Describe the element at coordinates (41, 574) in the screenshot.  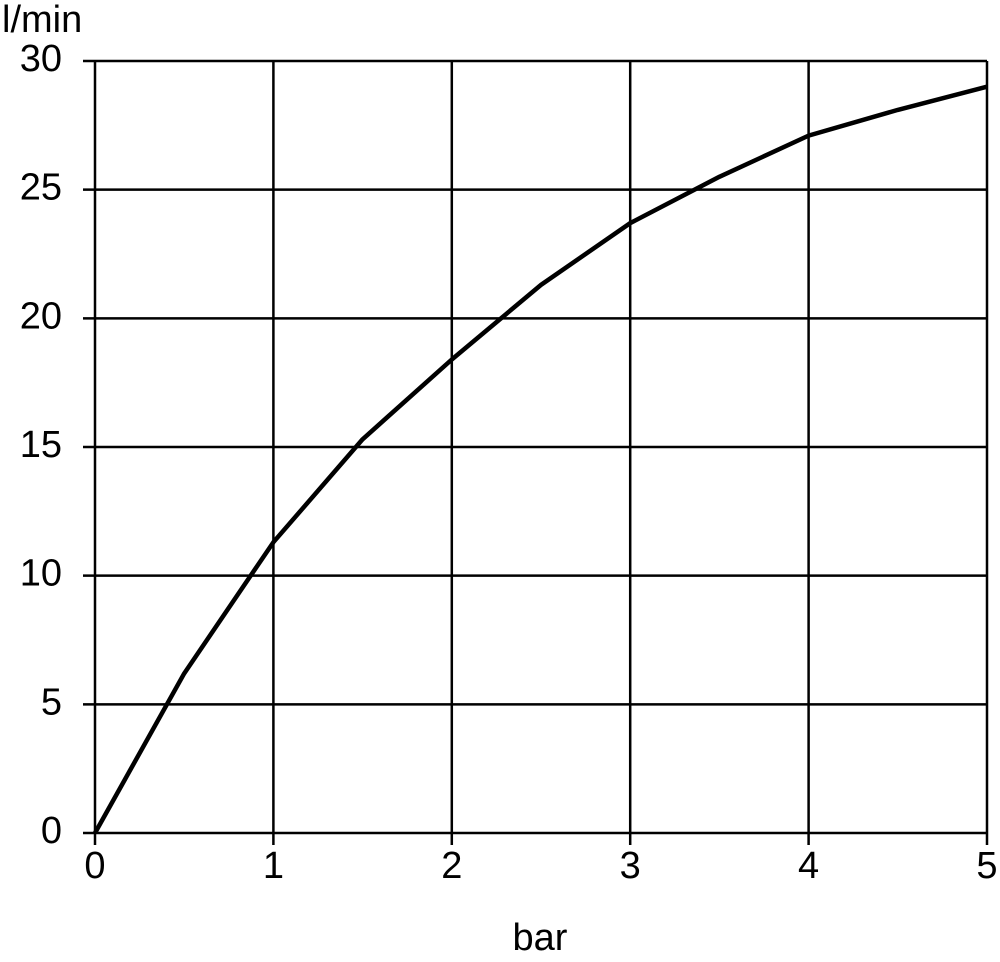
I see `y-tick-label: 10` at that location.